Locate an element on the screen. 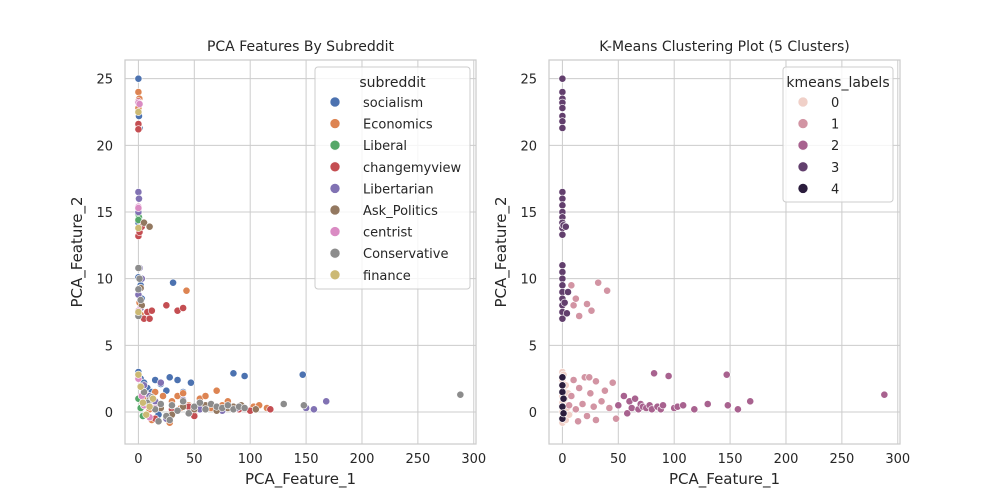 This screenshot has height=500, width=1000. x-axis-label: PCA_Feature_1 is located at coordinates (300, 479).